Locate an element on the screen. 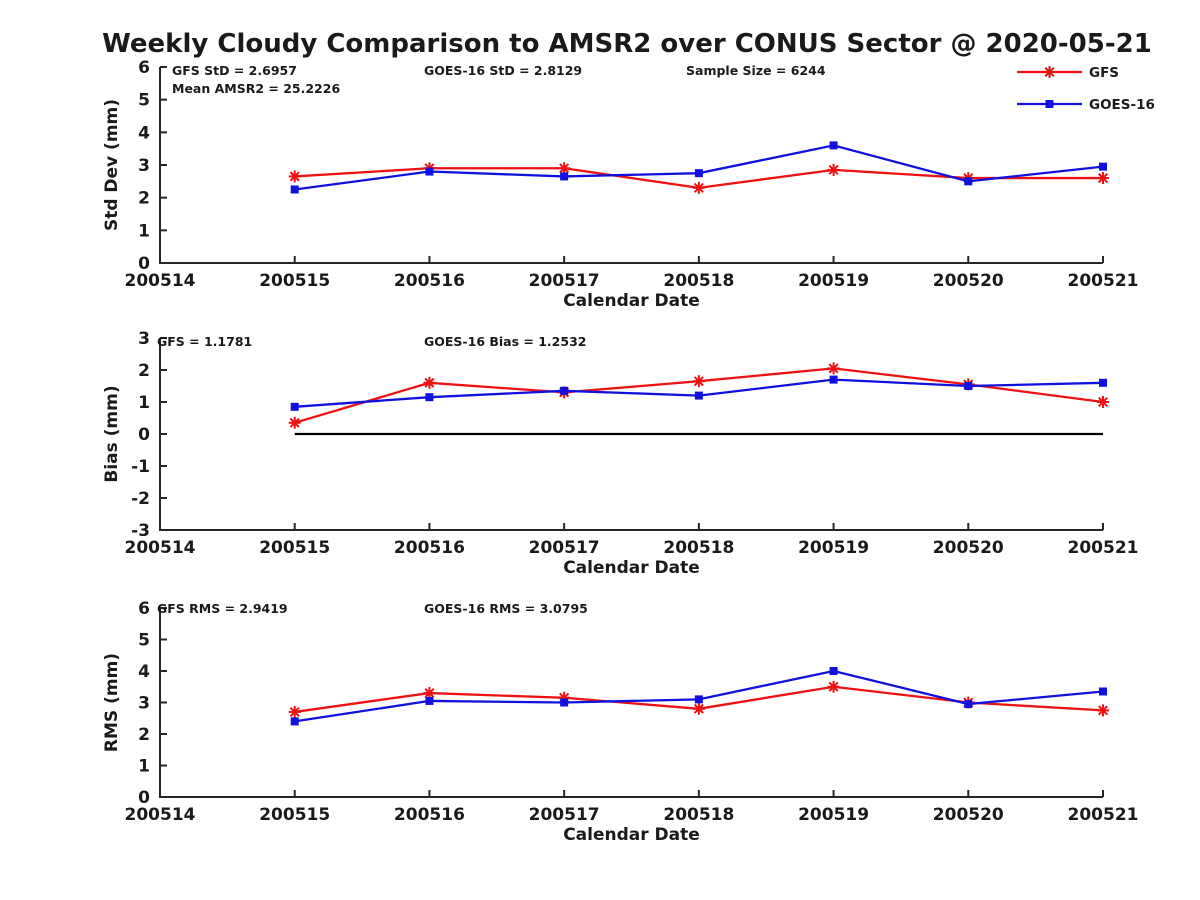  annotation-text: GFS RMS = 2.9419 is located at coordinates (222, 608).